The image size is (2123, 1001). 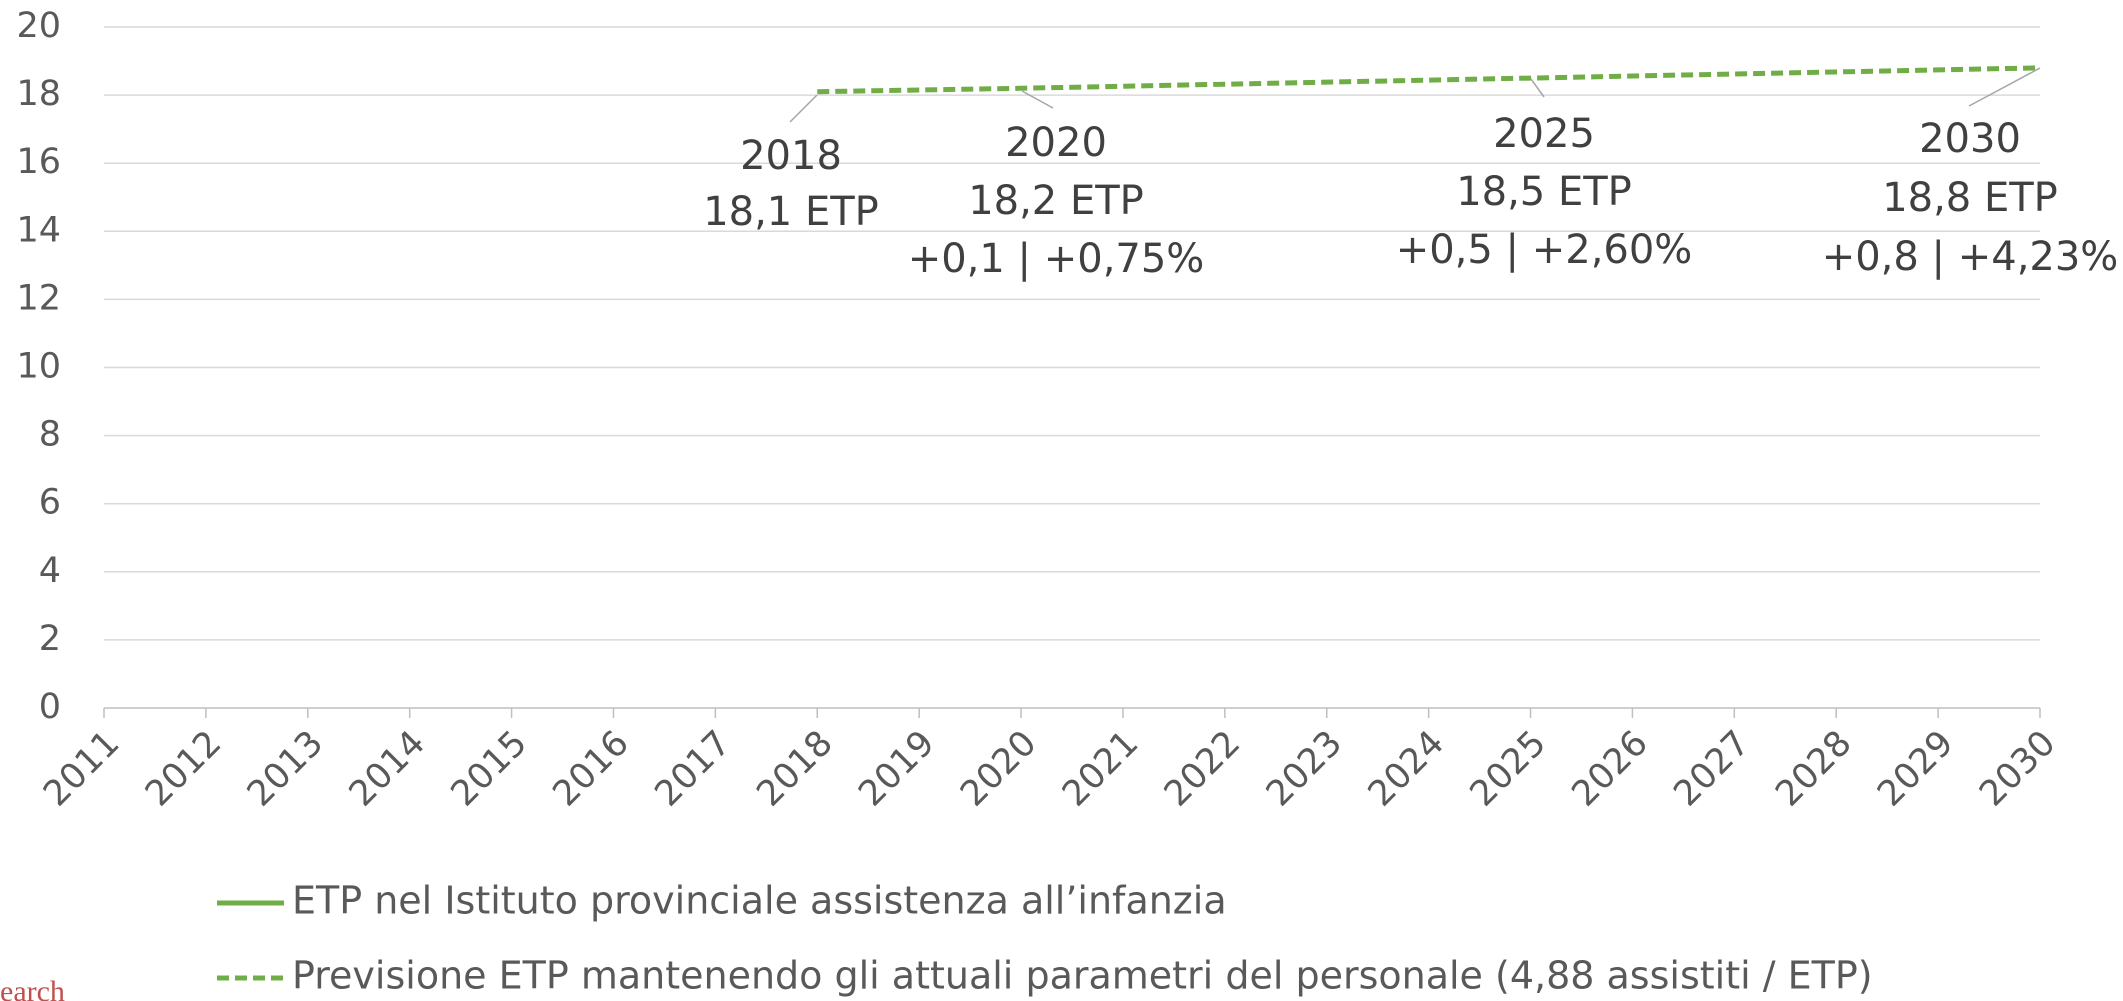 What do you see at coordinates (1813, 768) in the screenshot?
I see `x-tick-label: 2028` at bounding box center [1813, 768].